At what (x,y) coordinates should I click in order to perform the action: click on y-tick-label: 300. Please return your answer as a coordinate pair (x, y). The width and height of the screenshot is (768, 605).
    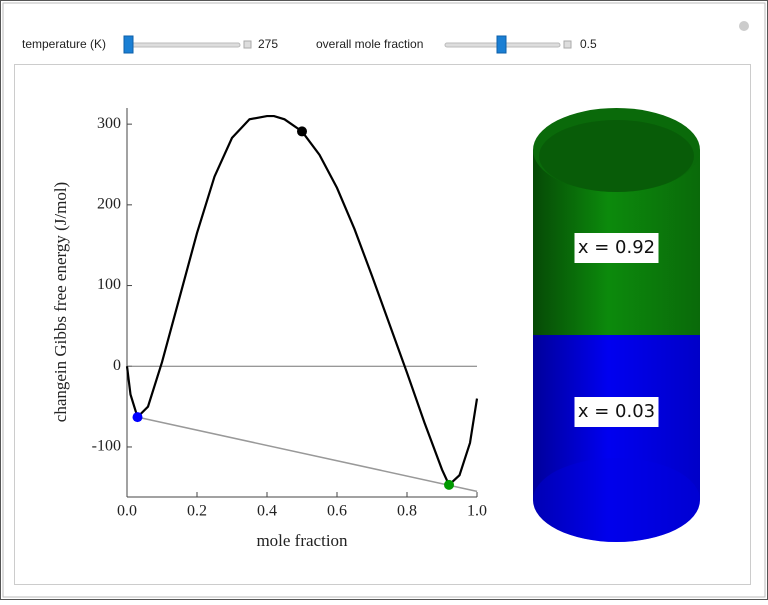
    Looking at the image, I should click on (109, 123).